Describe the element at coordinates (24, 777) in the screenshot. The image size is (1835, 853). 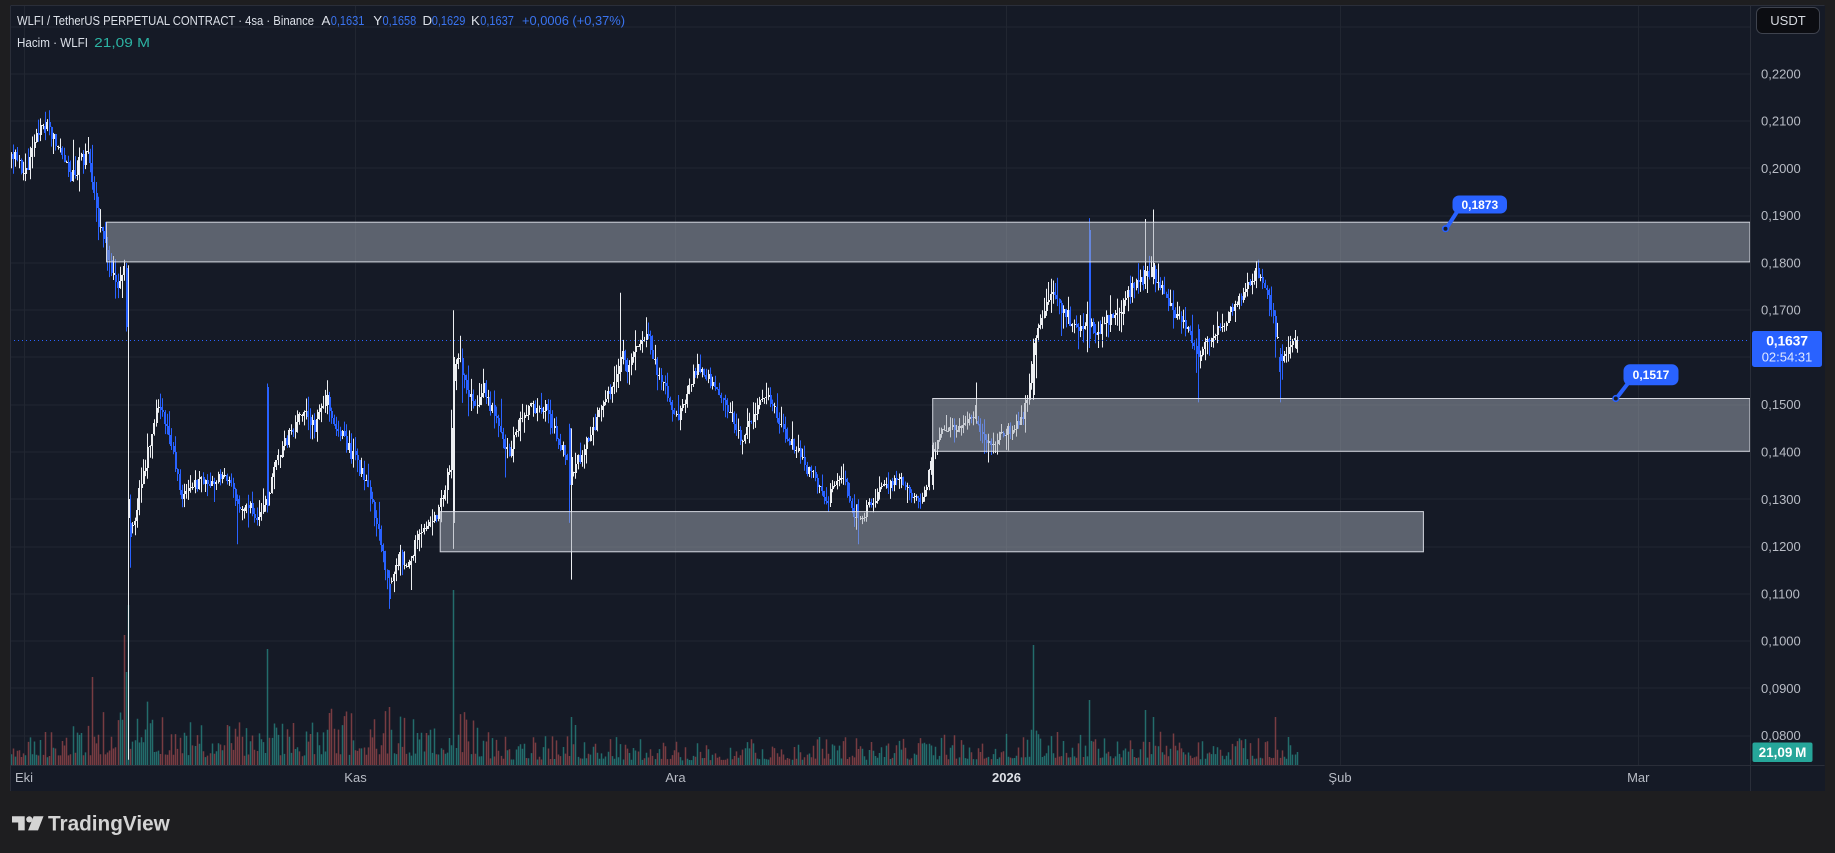
I see `svg-text: Eki` at that location.